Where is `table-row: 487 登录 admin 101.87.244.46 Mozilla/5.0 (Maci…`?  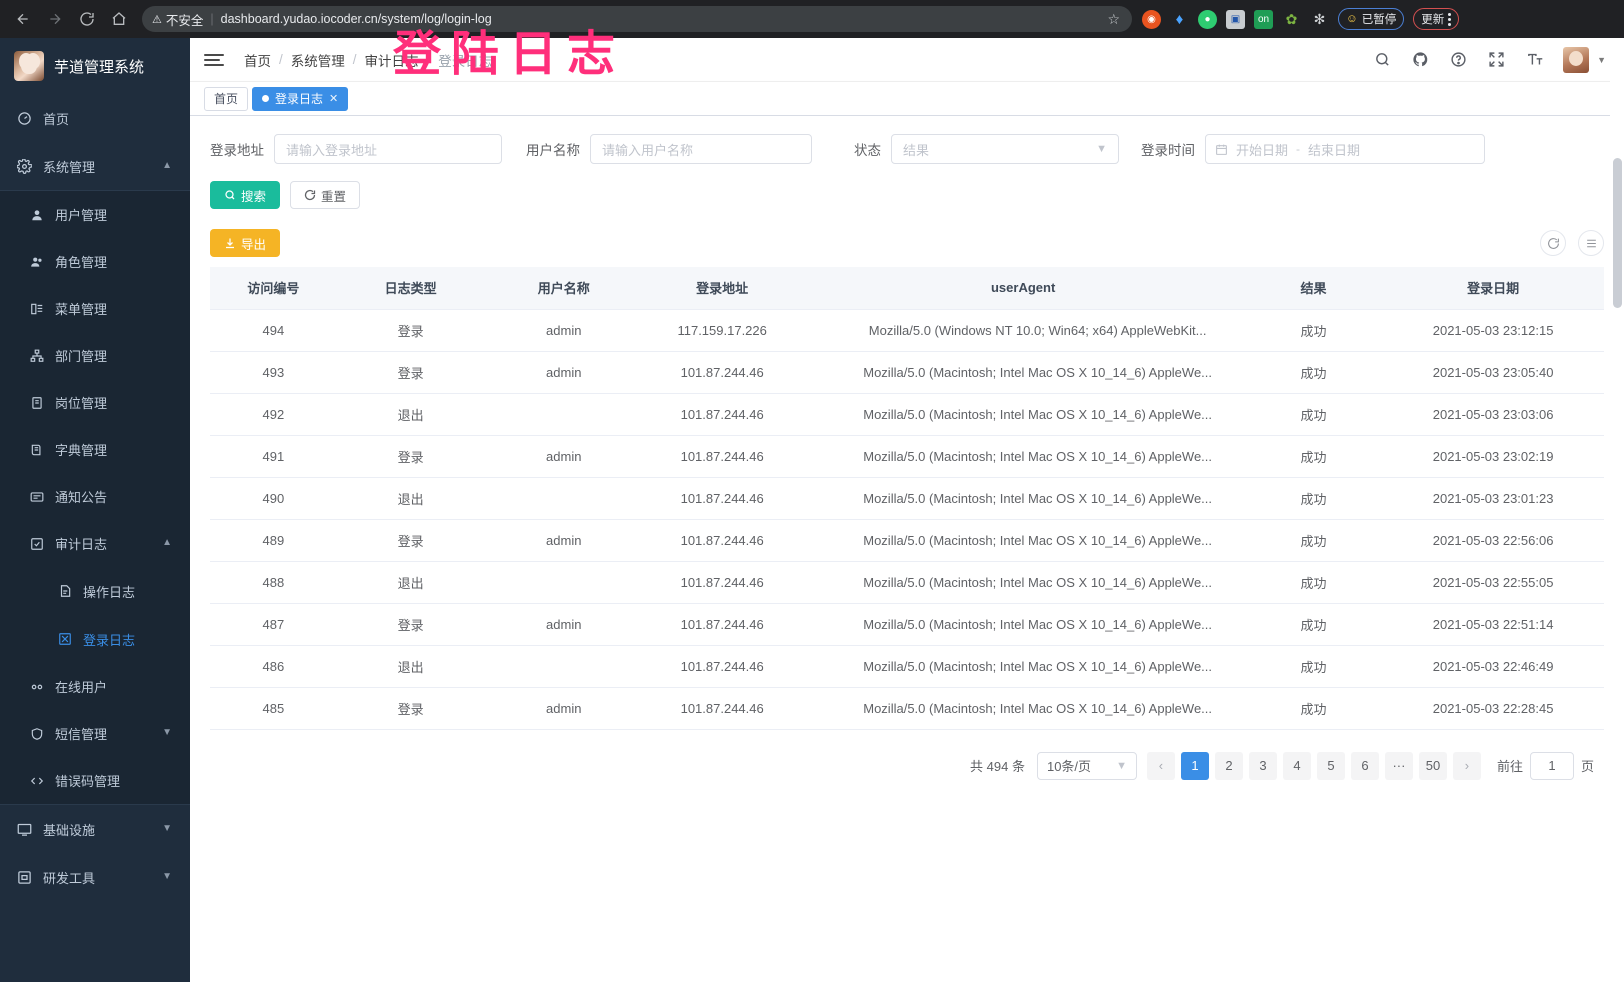
table-row: 487 登录 admin 101.87.244.46 Mozilla/5.0 (Maci… is located at coordinates (907, 624).